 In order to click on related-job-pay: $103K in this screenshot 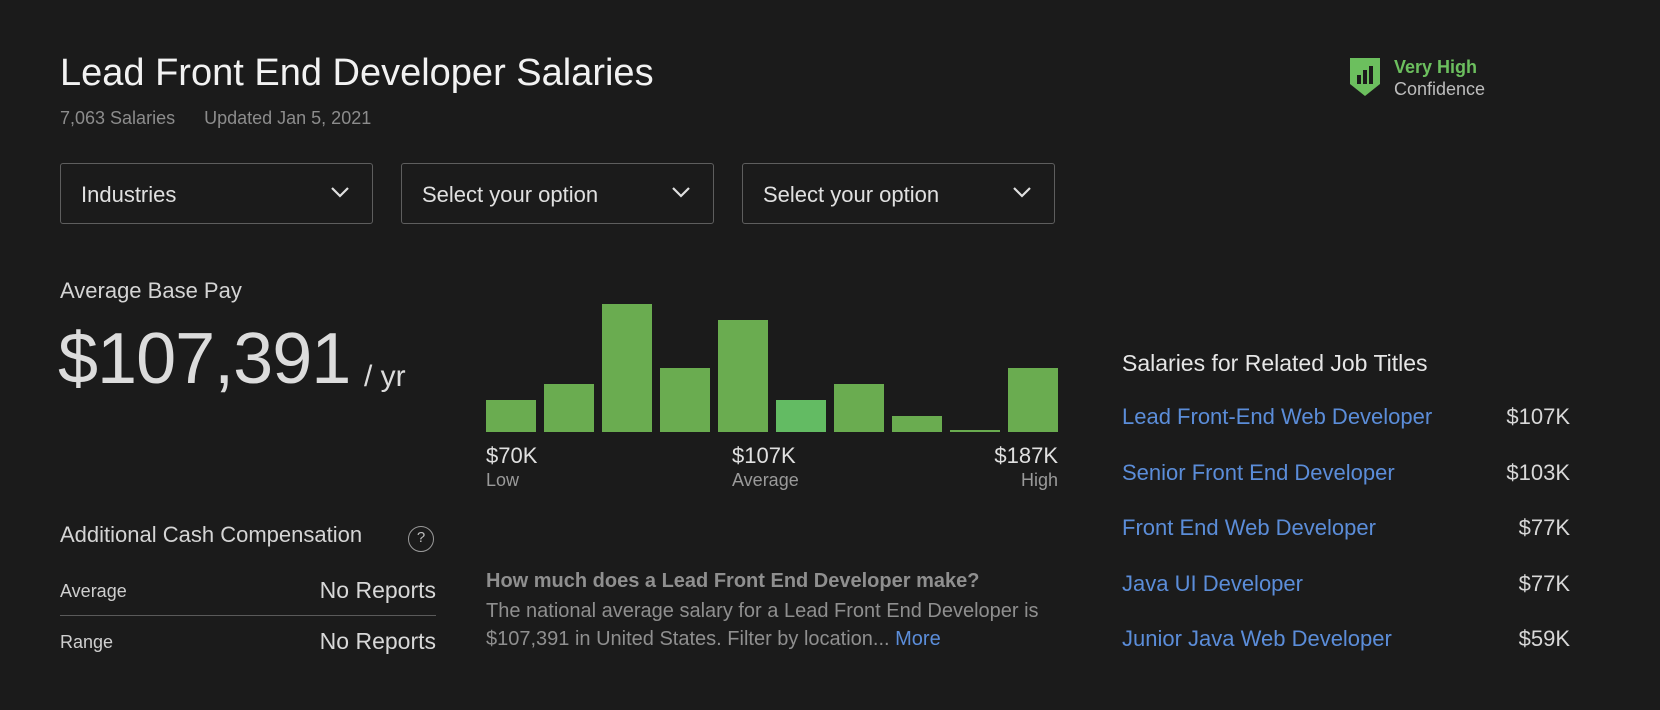, I will do `click(1538, 472)`.